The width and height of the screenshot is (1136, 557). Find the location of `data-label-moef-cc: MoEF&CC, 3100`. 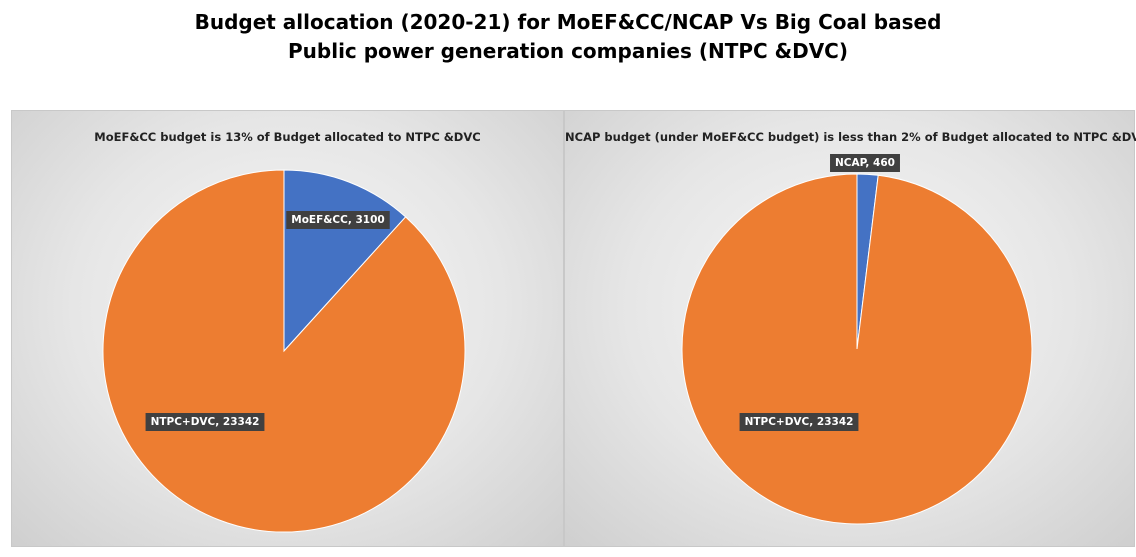

data-label-moef-cc: MoEF&CC, 3100 is located at coordinates (338, 220).